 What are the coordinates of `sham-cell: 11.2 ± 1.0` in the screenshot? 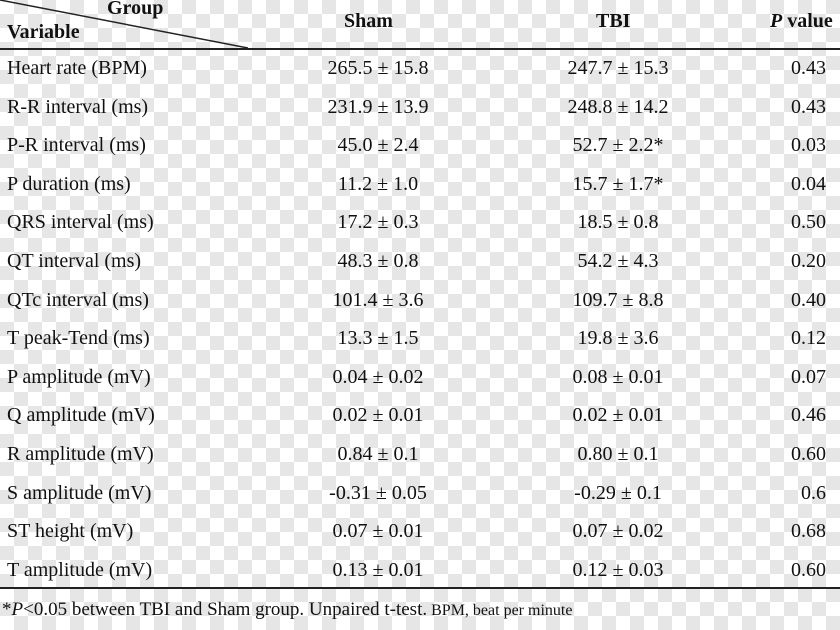 It's located at (378, 183).